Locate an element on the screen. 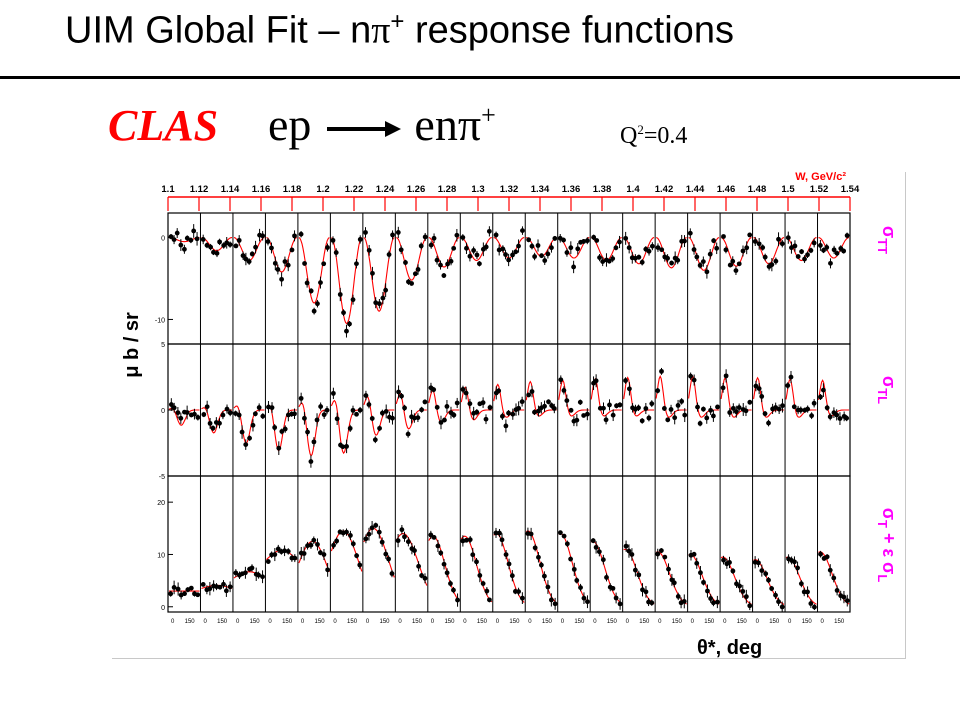  w-tick-label: 1.18 is located at coordinates (292, 189).